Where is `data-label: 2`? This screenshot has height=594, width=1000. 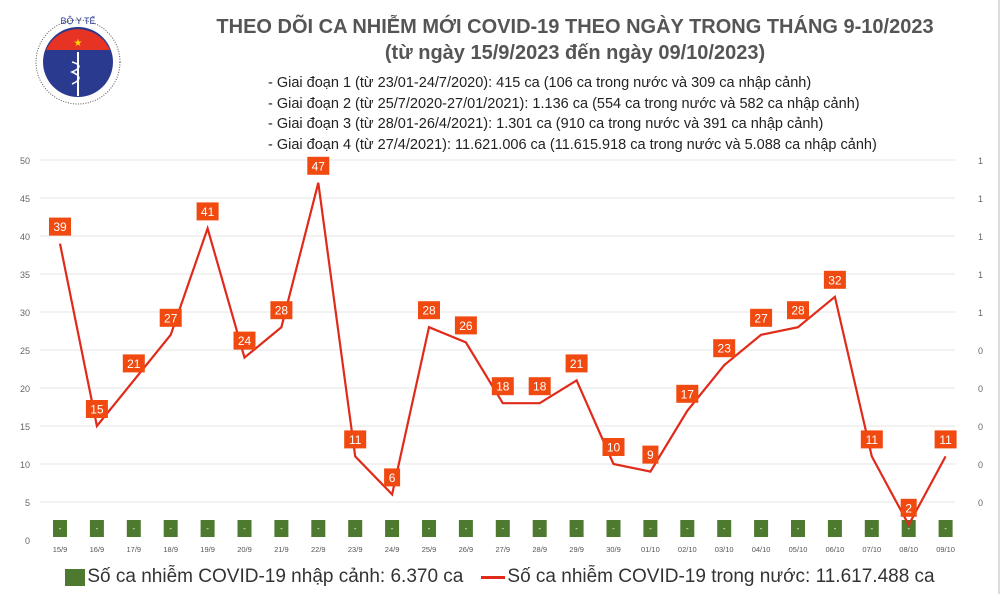
data-label: 2 is located at coordinates (908, 508).